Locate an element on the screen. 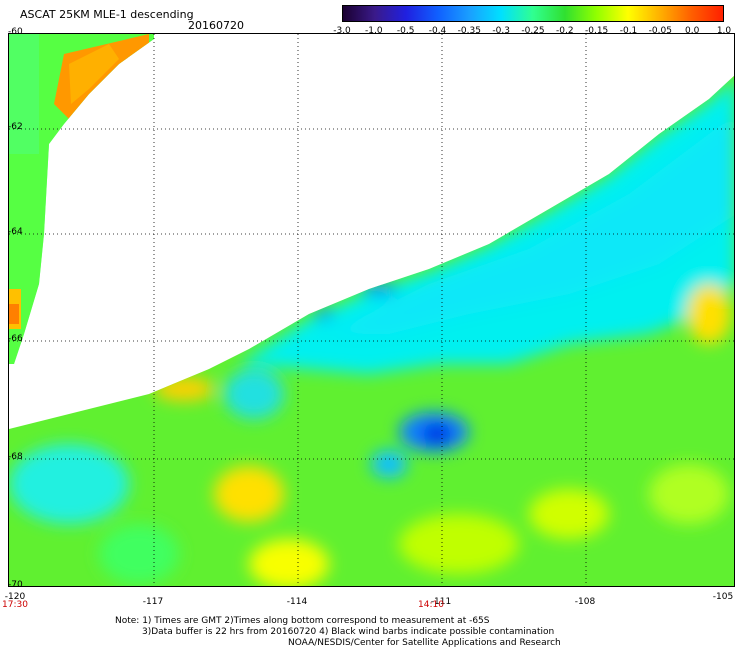 The height and width of the screenshot is (650, 740). map-title: ASCAT 25KM MLE-1 descending is located at coordinates (107, 14).